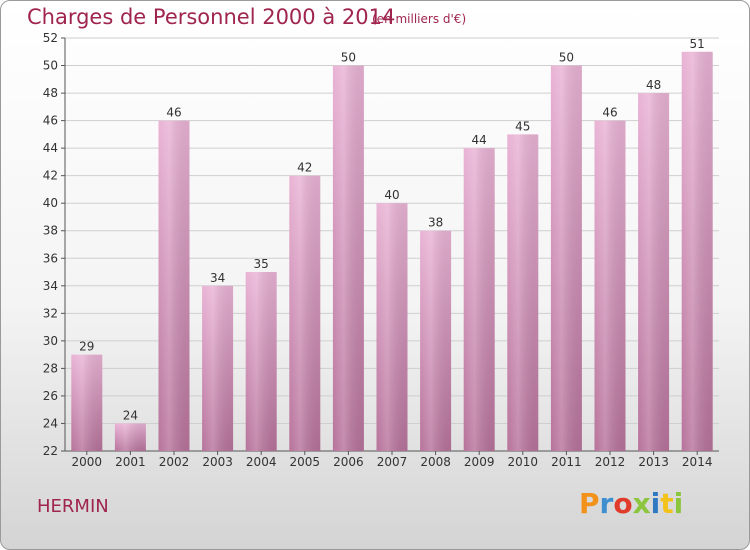 This screenshot has height=550, width=750. What do you see at coordinates (348, 258) in the screenshot?
I see `bar-shine-2006` at bounding box center [348, 258].